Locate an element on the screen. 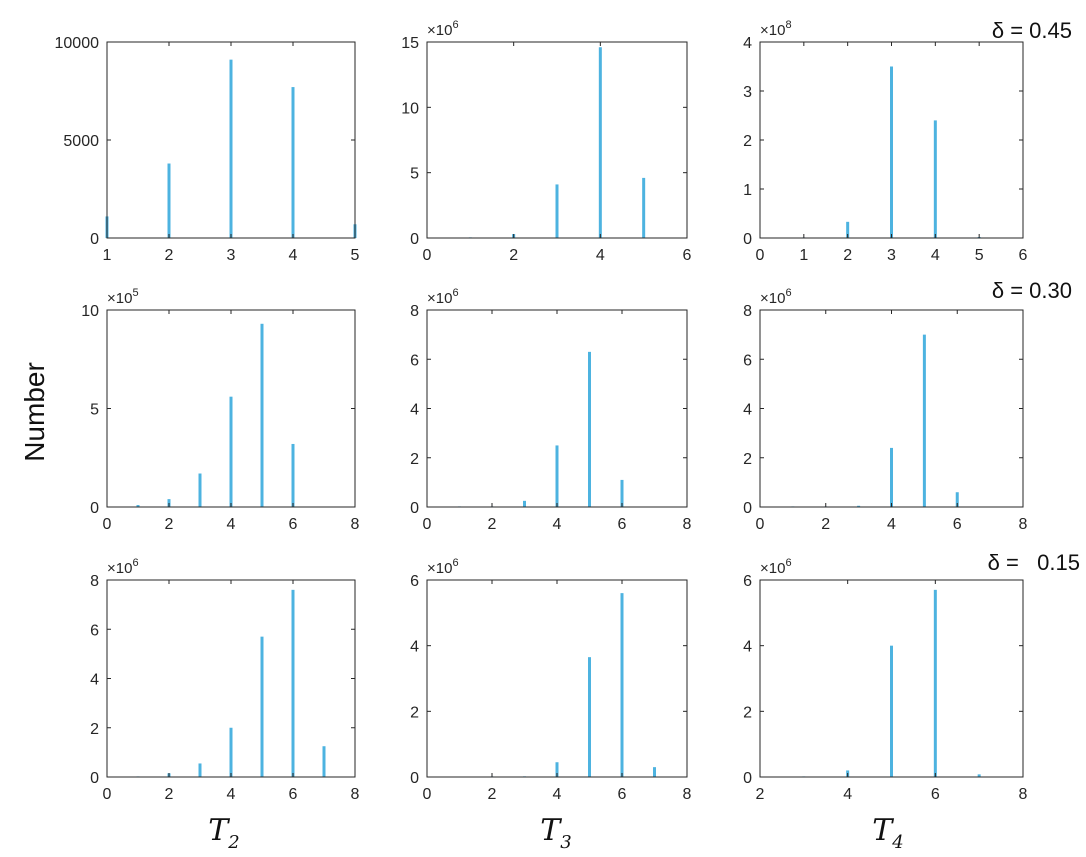 Image resolution: width=1086 pixels, height=857 pixels. y-tick-label-p13-3: 3 is located at coordinates (747, 92).